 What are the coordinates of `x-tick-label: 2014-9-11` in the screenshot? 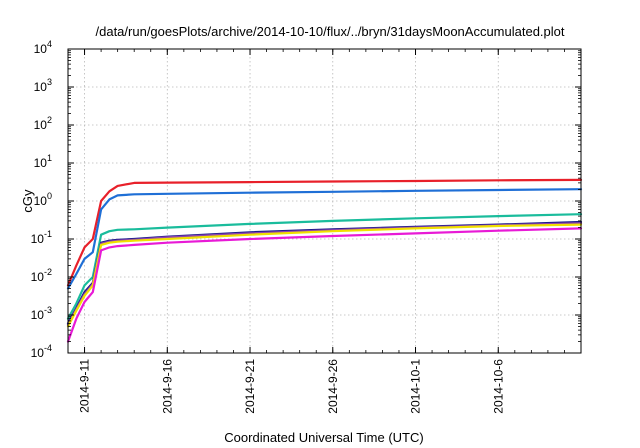 It's located at (85, 386).